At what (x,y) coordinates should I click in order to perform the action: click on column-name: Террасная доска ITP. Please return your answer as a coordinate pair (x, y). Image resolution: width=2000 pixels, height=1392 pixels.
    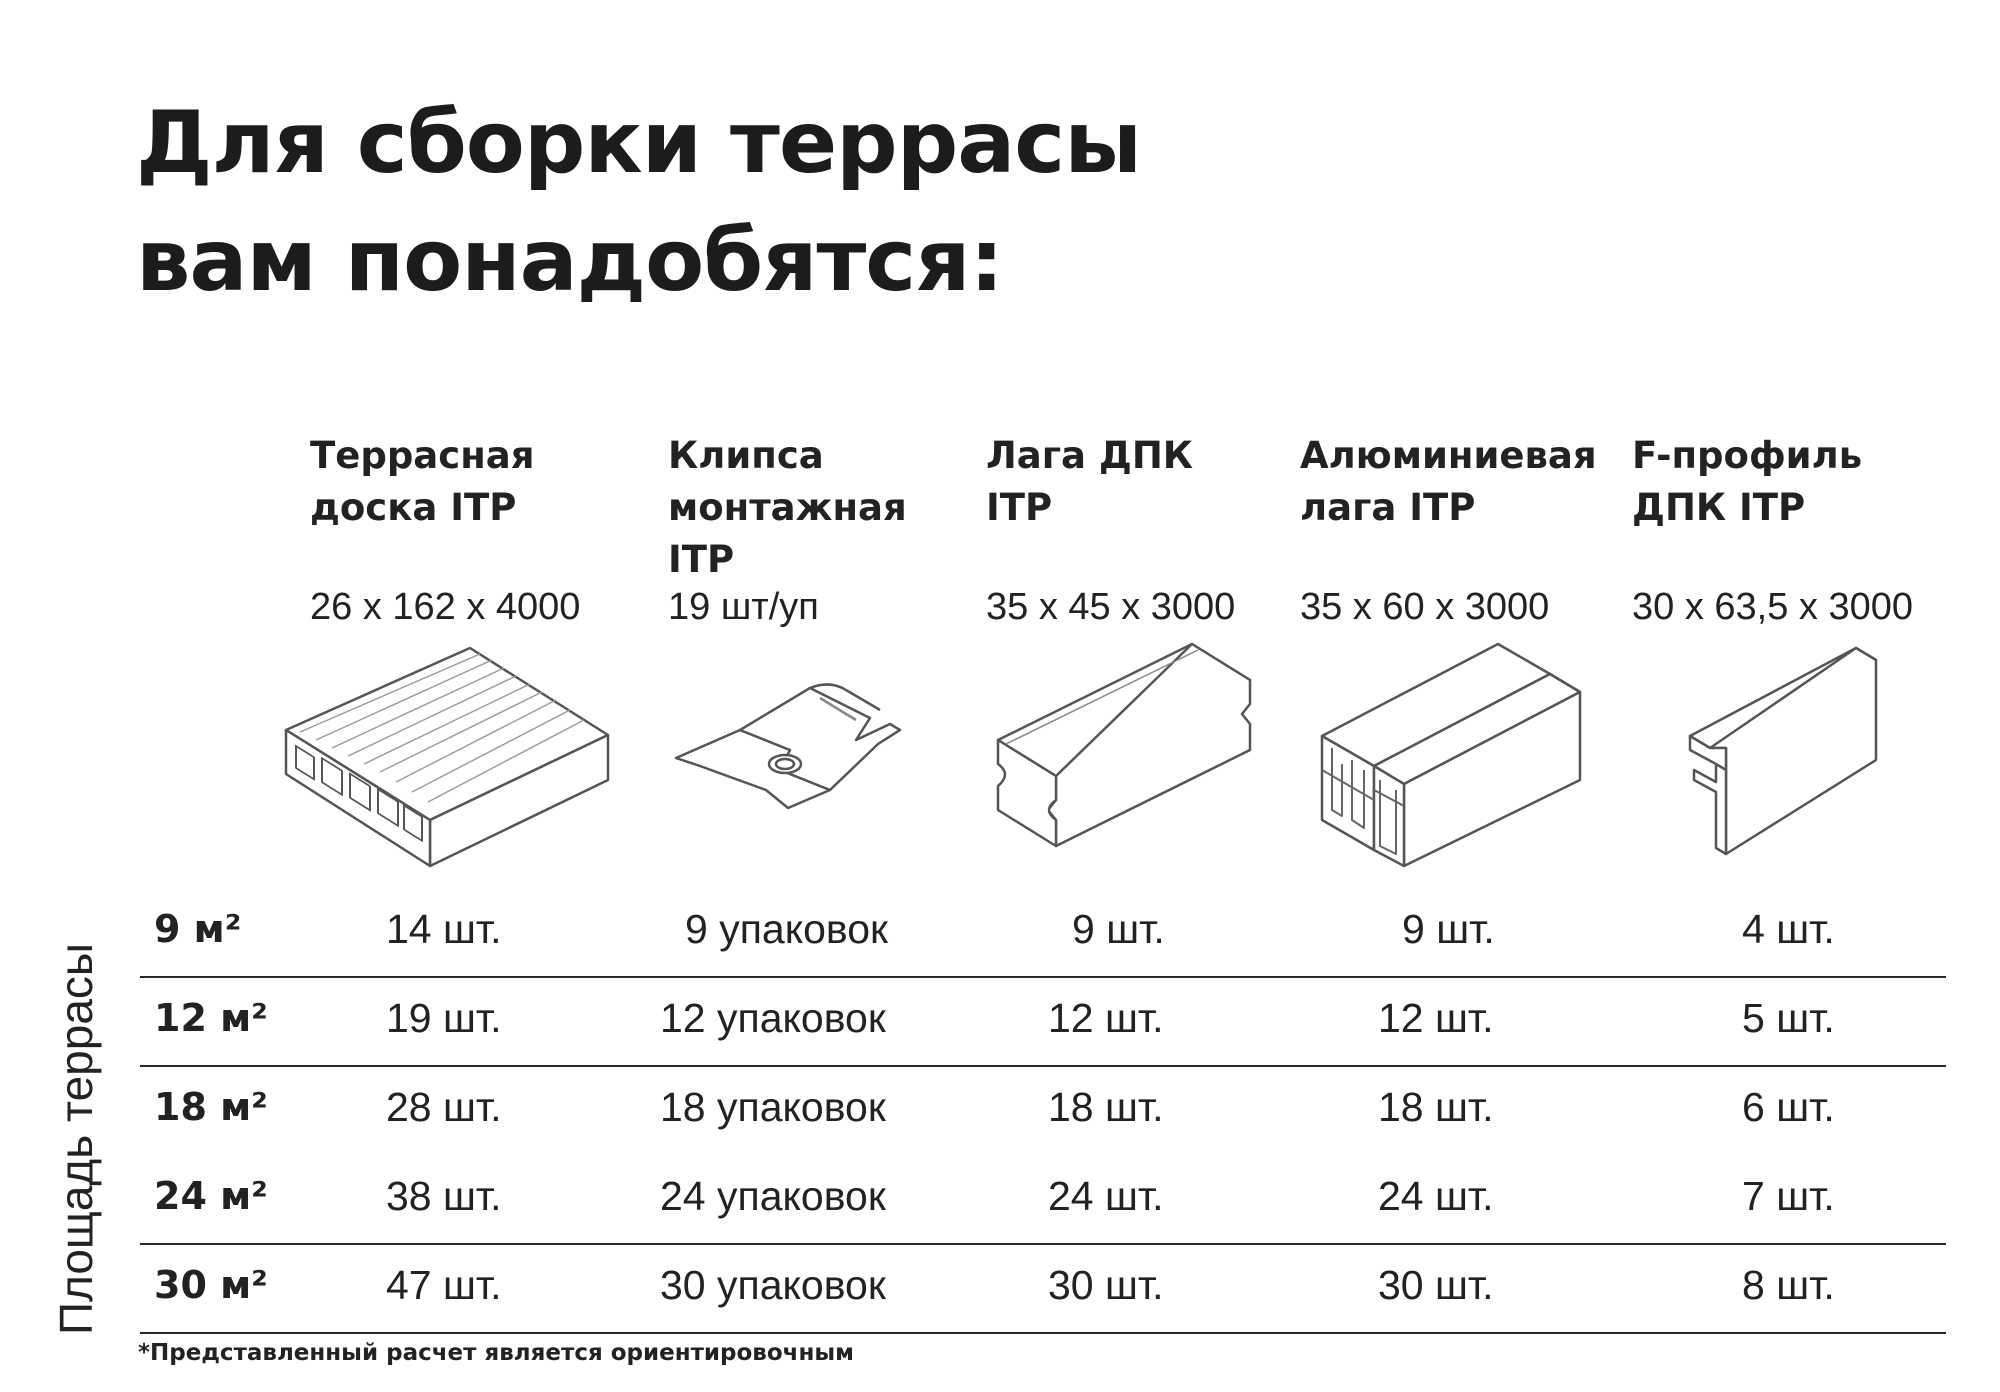
    Looking at the image, I should click on (422, 482).